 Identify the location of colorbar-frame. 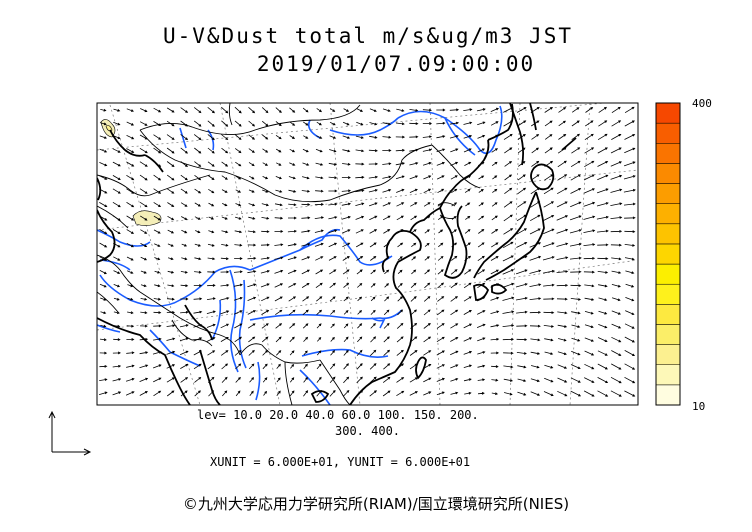
(668, 254).